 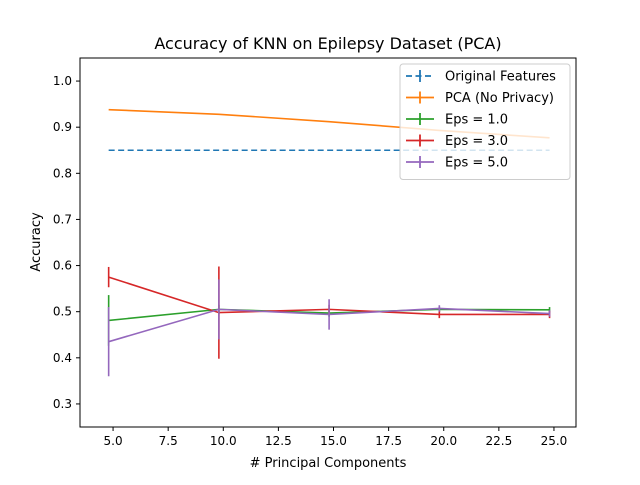 I want to click on x-tick-label: 12.5, so click(x=278, y=441).